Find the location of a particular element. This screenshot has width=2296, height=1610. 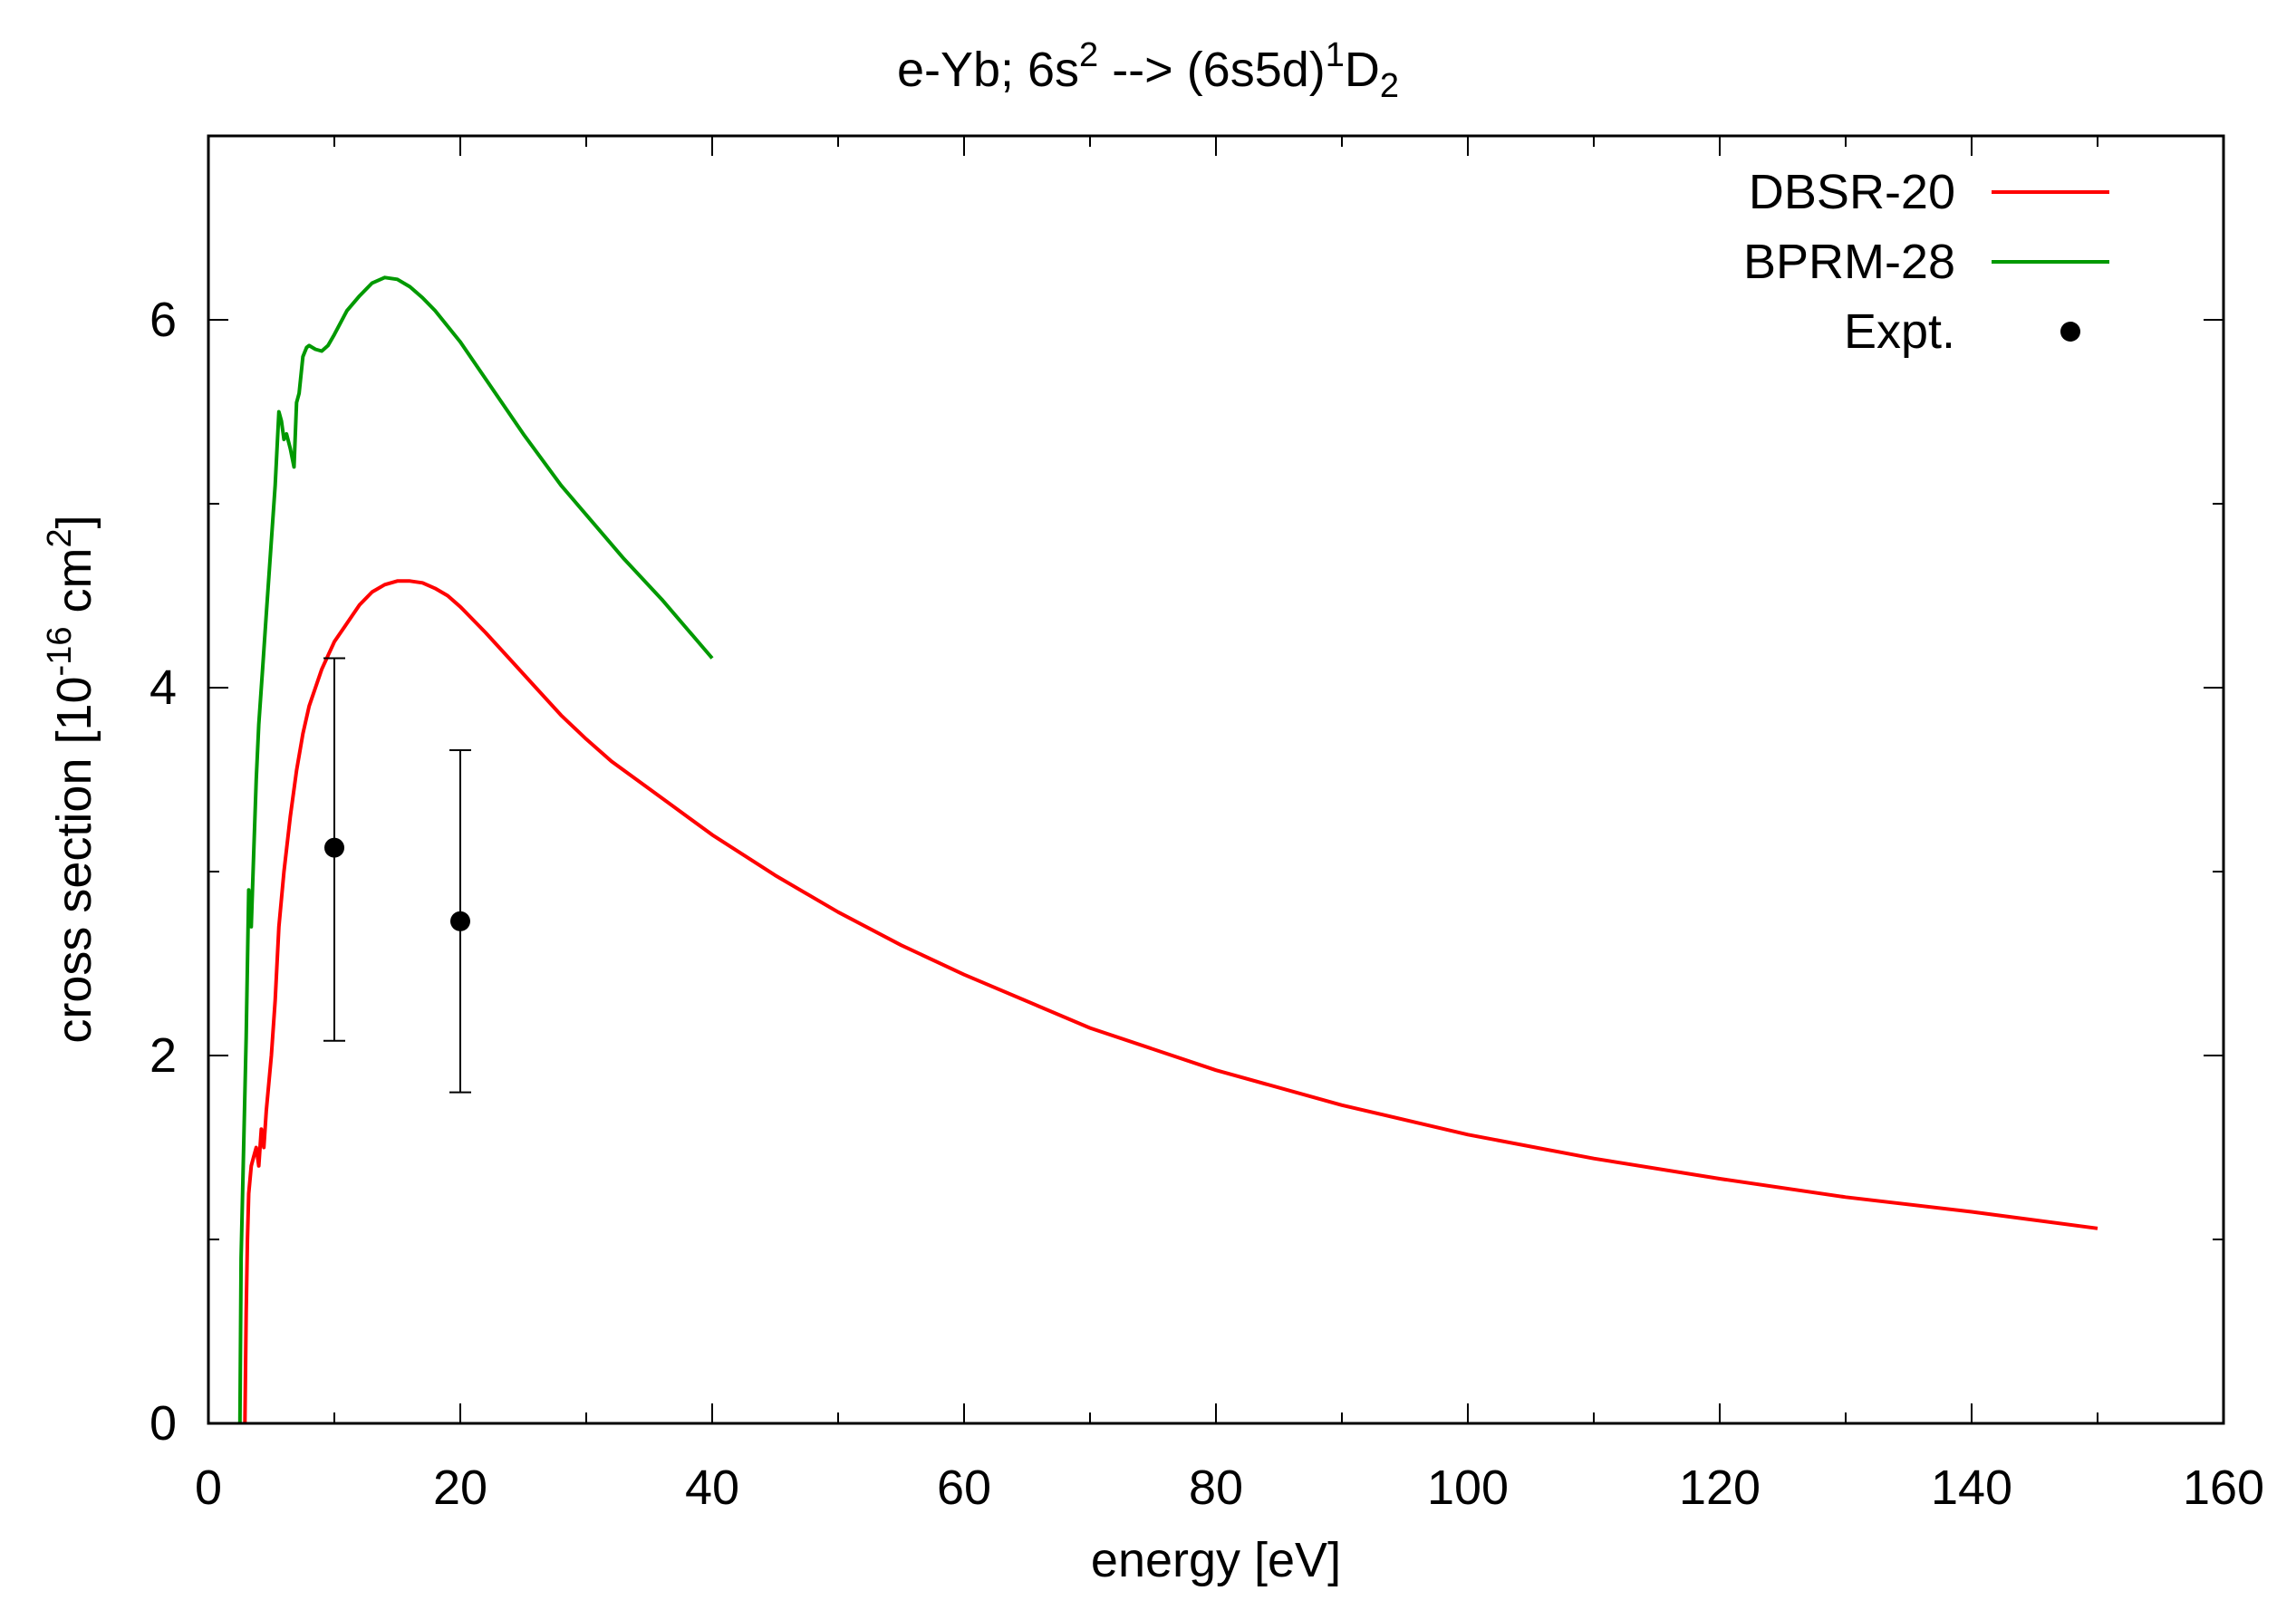

x-tick-label-4: 80 is located at coordinates (1216, 1488).